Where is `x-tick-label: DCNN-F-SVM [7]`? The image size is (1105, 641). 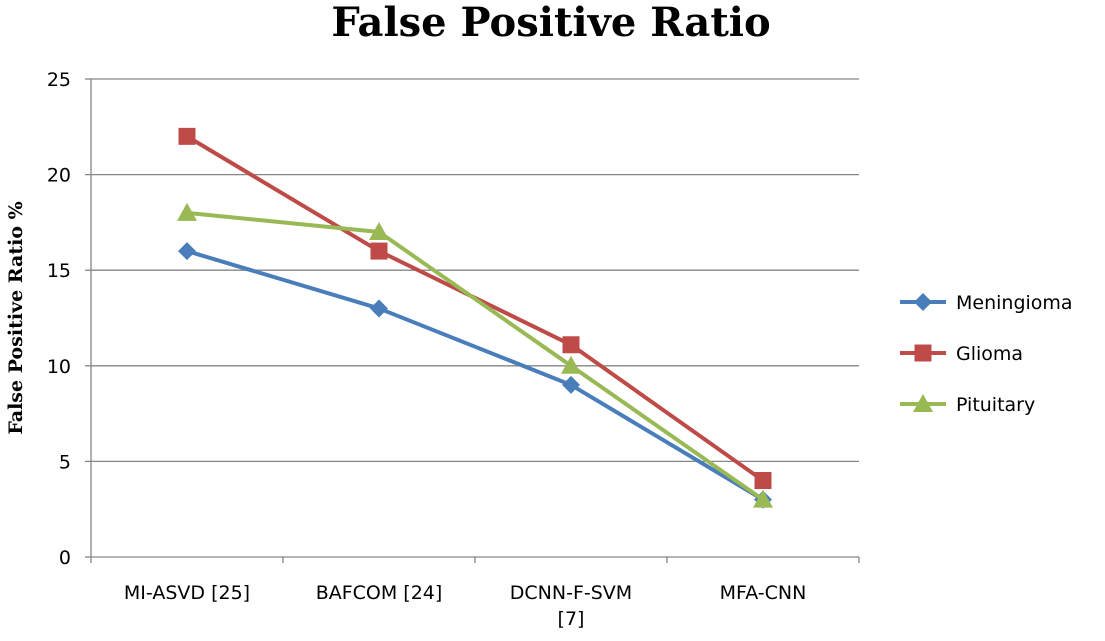
x-tick-label: DCNN-F-SVM [7] is located at coordinates (571, 606).